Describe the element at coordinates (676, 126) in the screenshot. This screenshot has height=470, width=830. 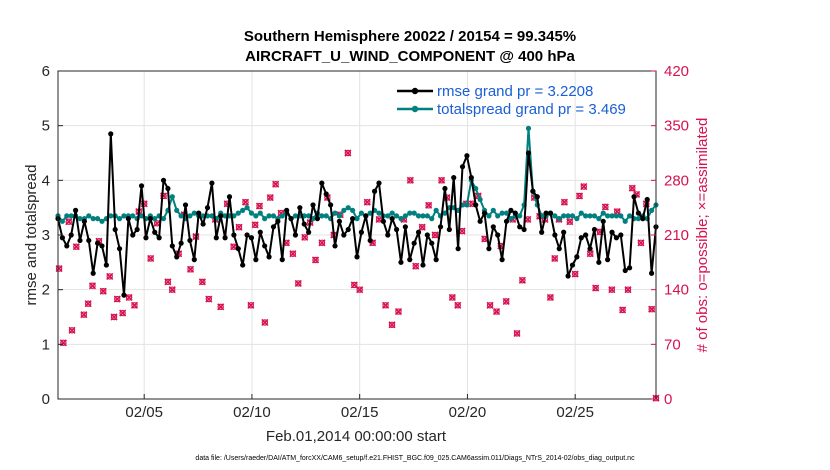
I see `right-tick-label: 350` at that location.